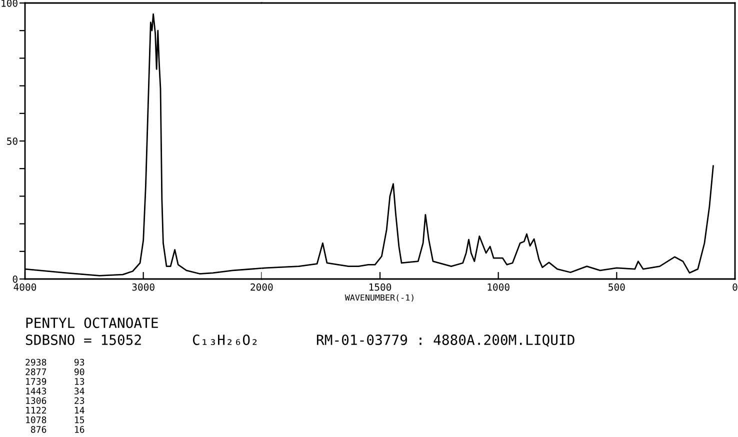 The width and height of the screenshot is (738, 437). I want to click on y-tick-label: 100, so click(10, 3).